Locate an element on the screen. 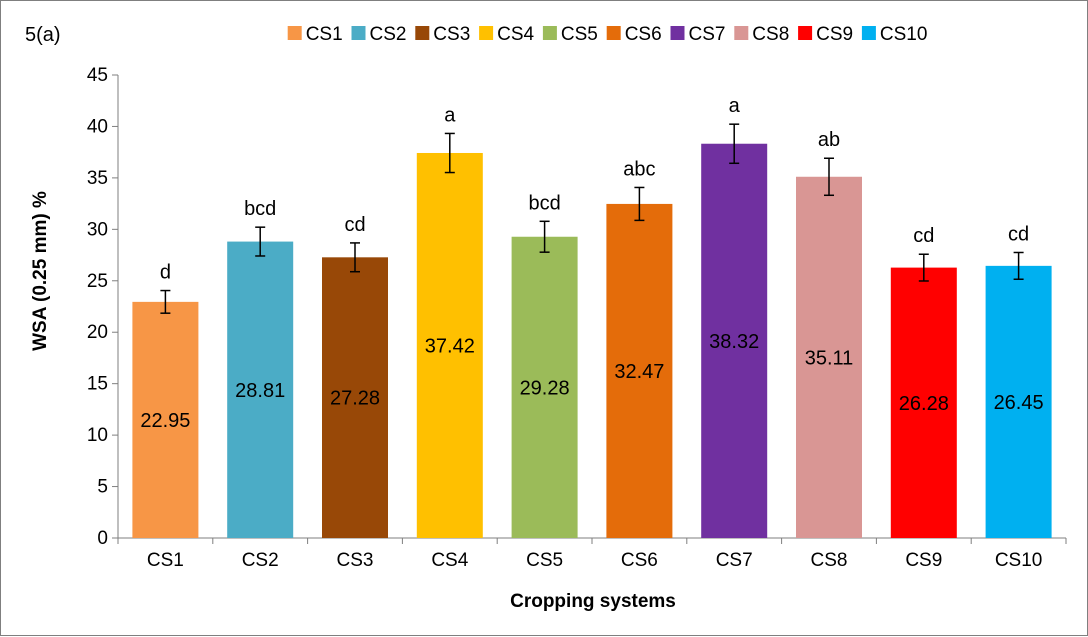 The width and height of the screenshot is (1088, 637). data-label: 29.28 is located at coordinates (545, 388).